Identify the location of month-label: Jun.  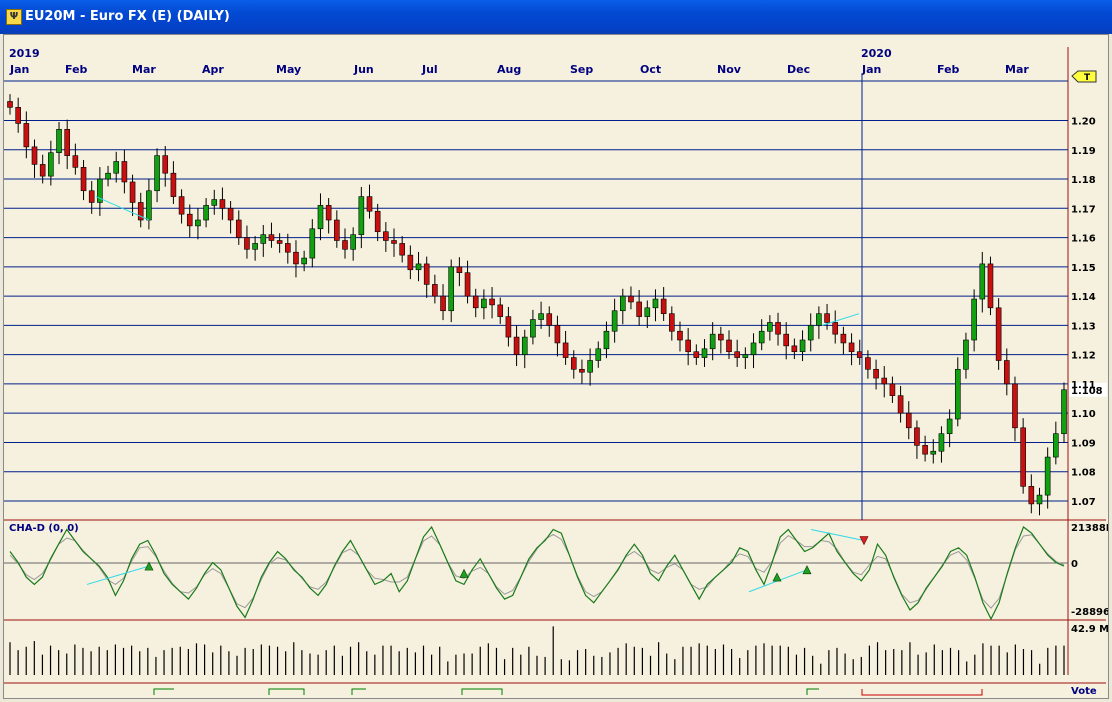
(363, 69).